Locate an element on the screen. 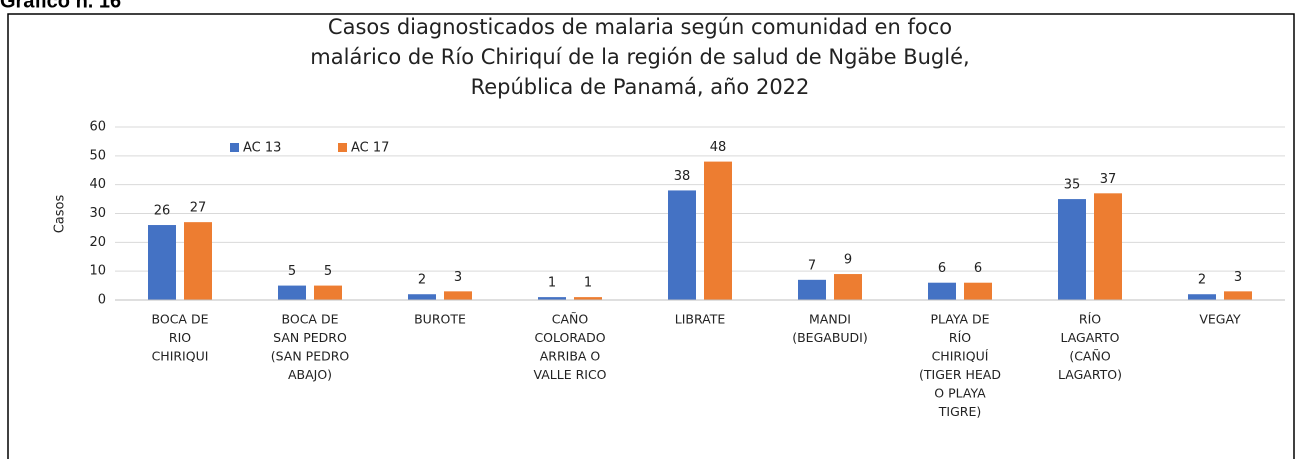  data-label: 27 is located at coordinates (198, 208).